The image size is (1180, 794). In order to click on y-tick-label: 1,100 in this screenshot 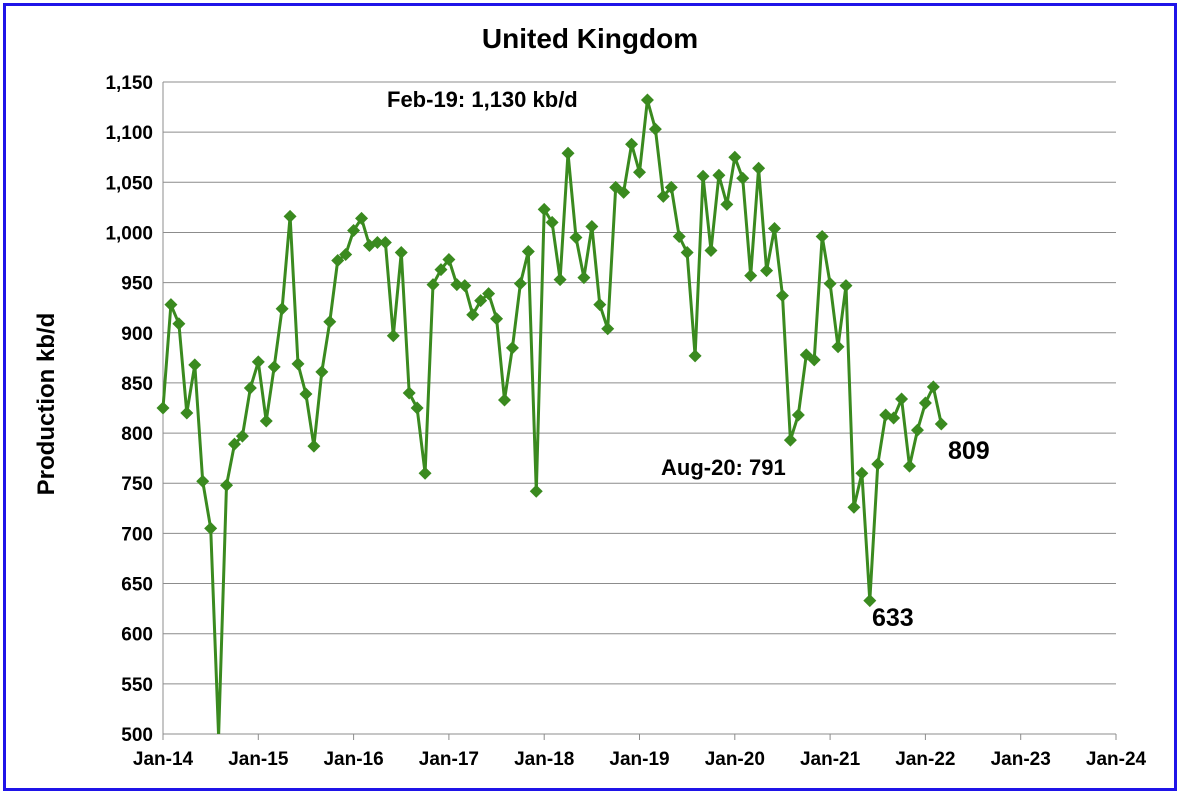, I will do `click(129, 133)`.